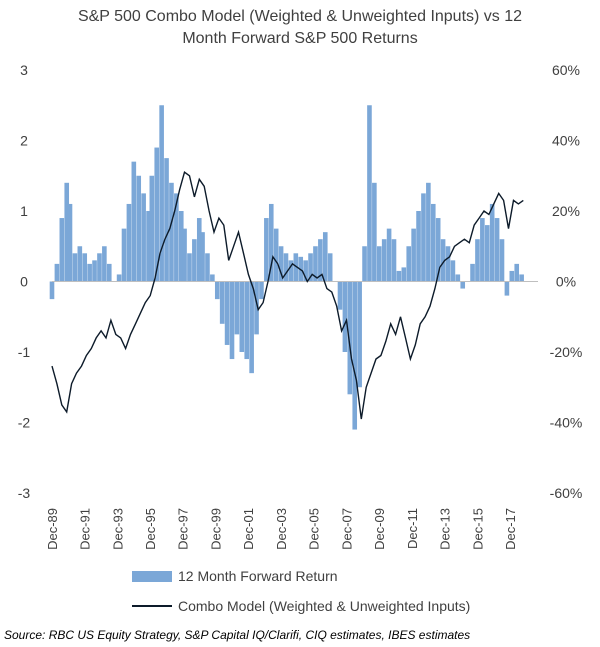 This screenshot has width=600, height=647. Describe the element at coordinates (346, 529) in the screenshot. I see `x-axis-tick-label: Dec-07` at that location.